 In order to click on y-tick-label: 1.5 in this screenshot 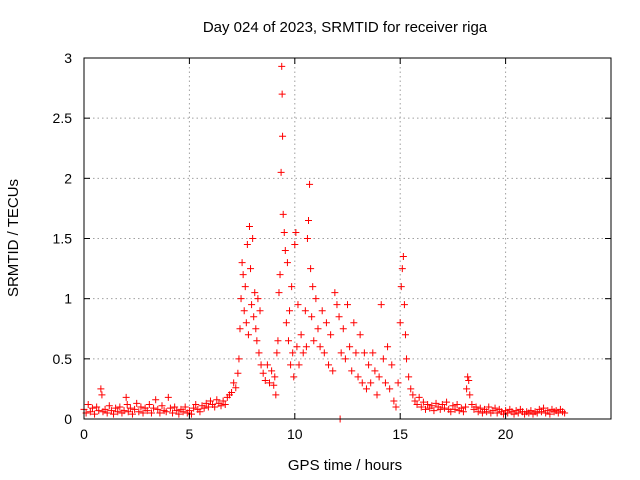, I will do `click(63, 239)`.